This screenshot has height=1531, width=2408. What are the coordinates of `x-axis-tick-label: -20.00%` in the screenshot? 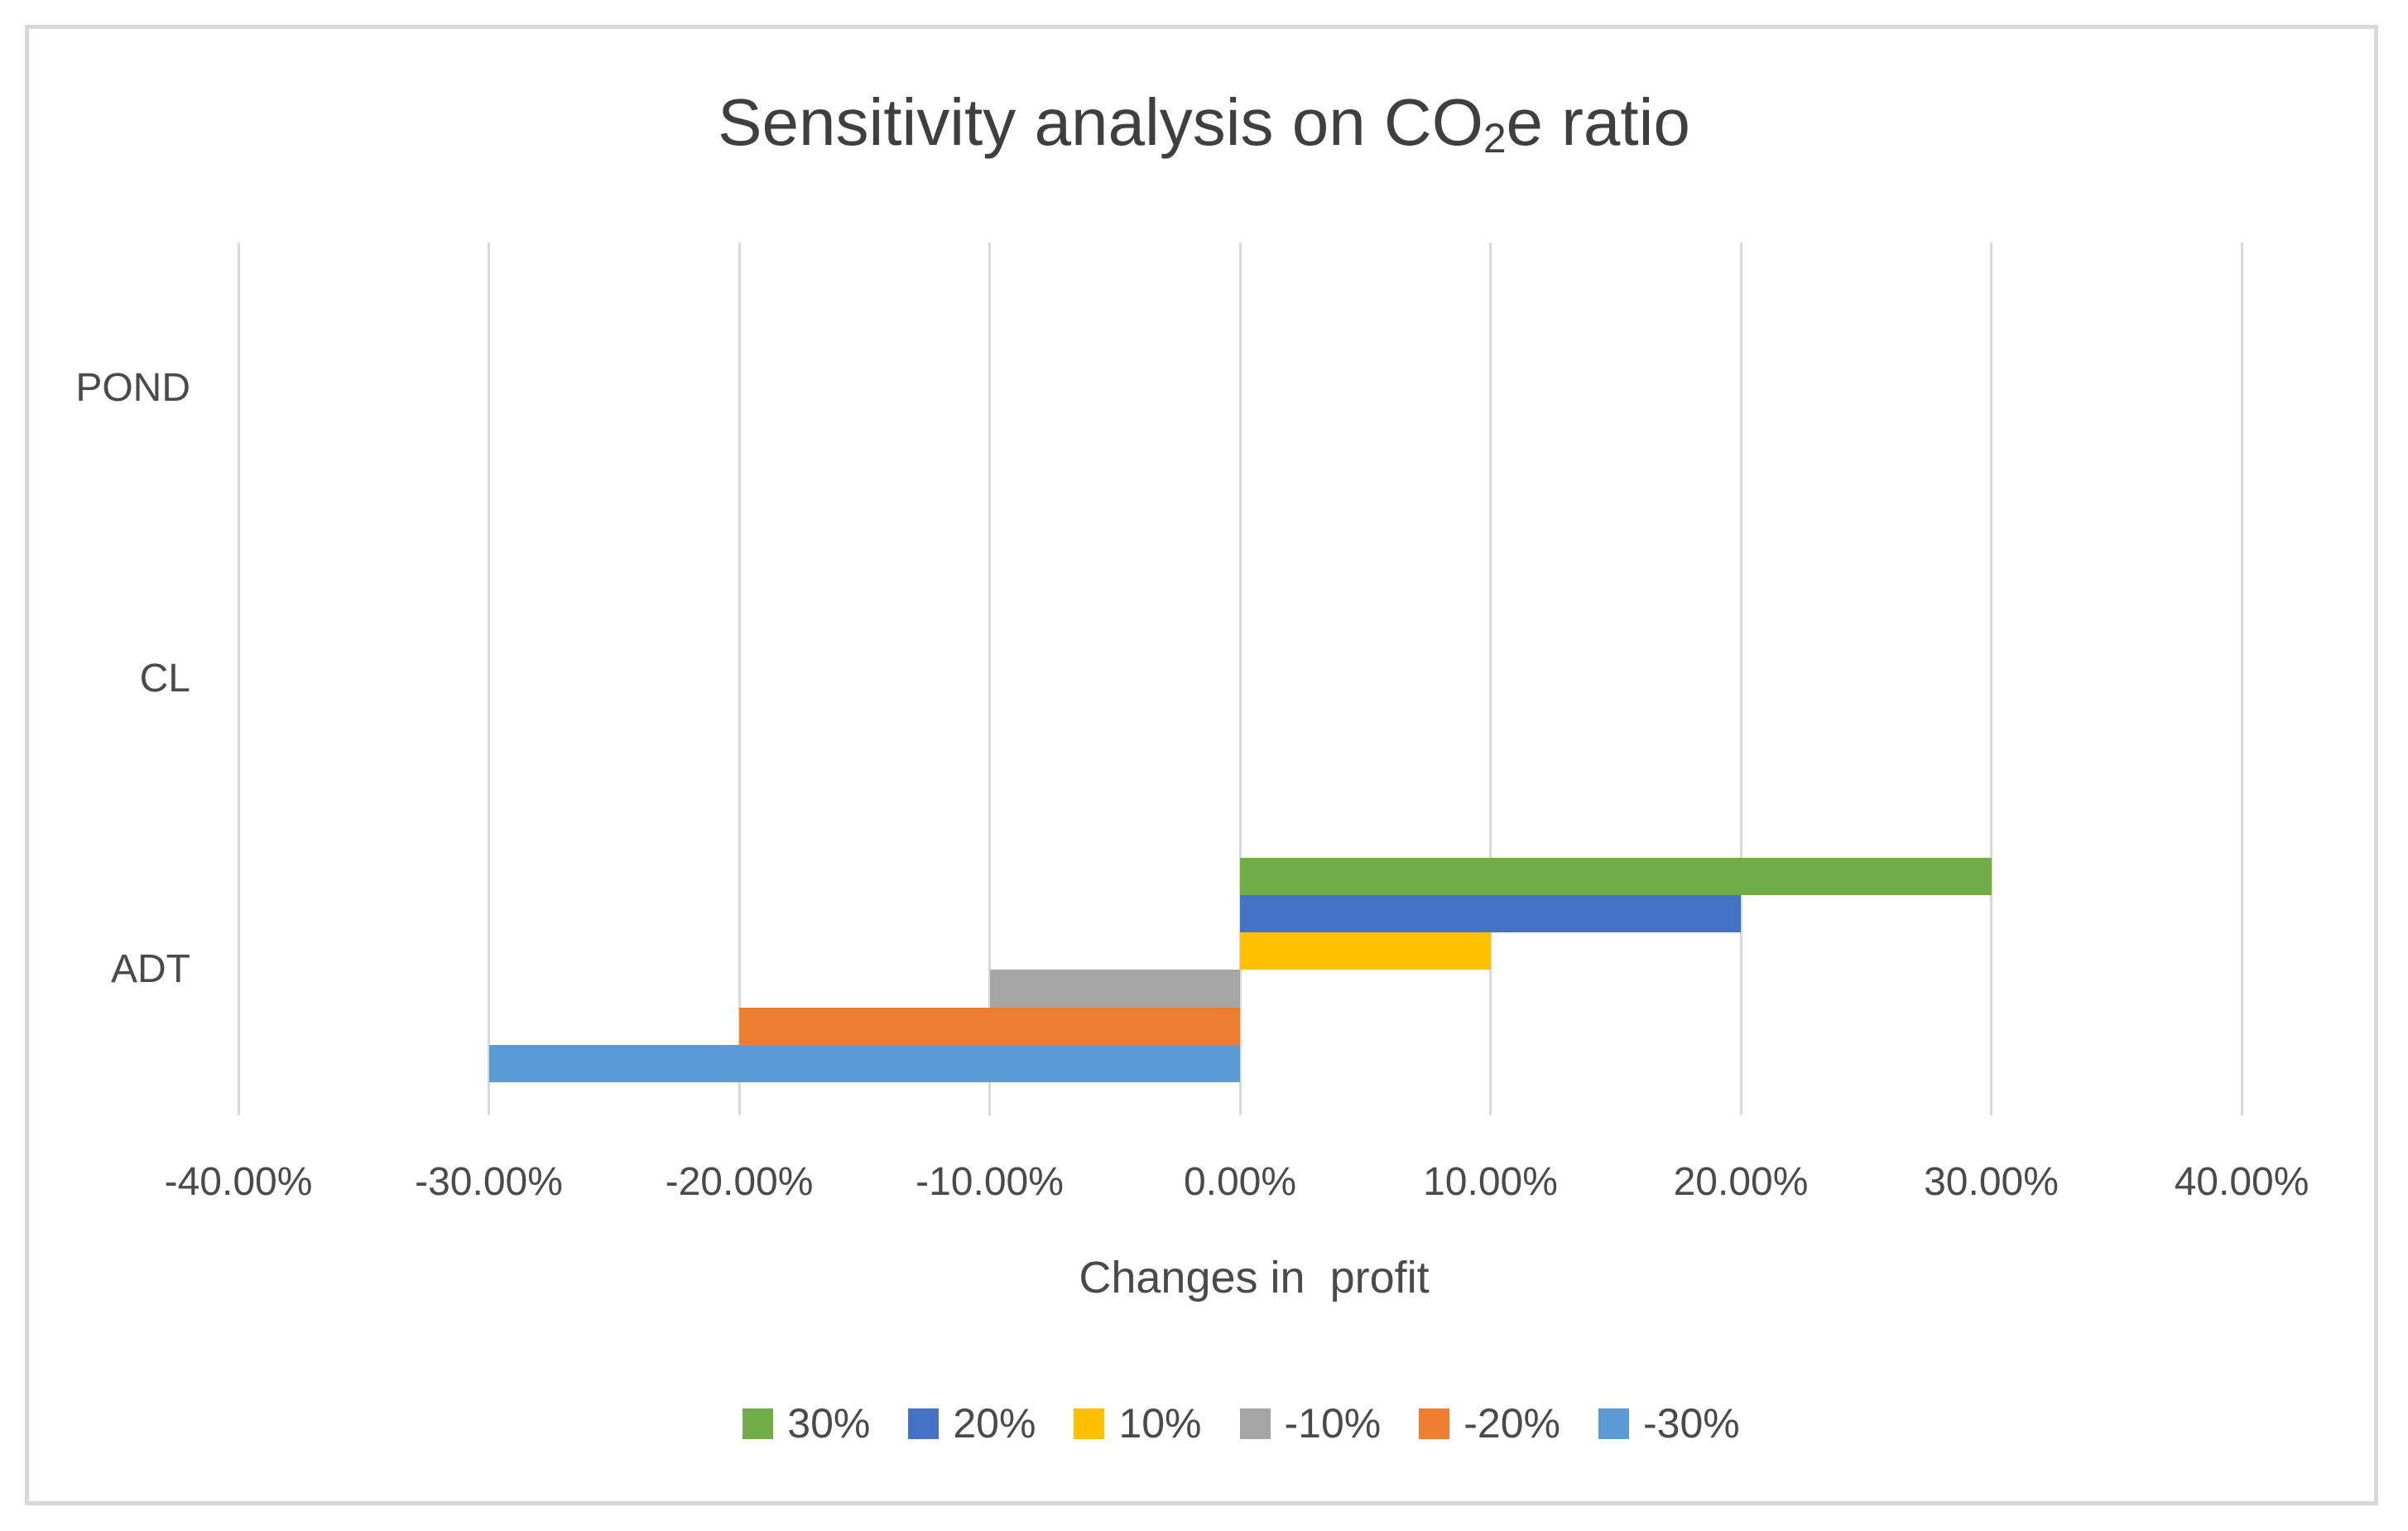 It's located at (739, 1182).